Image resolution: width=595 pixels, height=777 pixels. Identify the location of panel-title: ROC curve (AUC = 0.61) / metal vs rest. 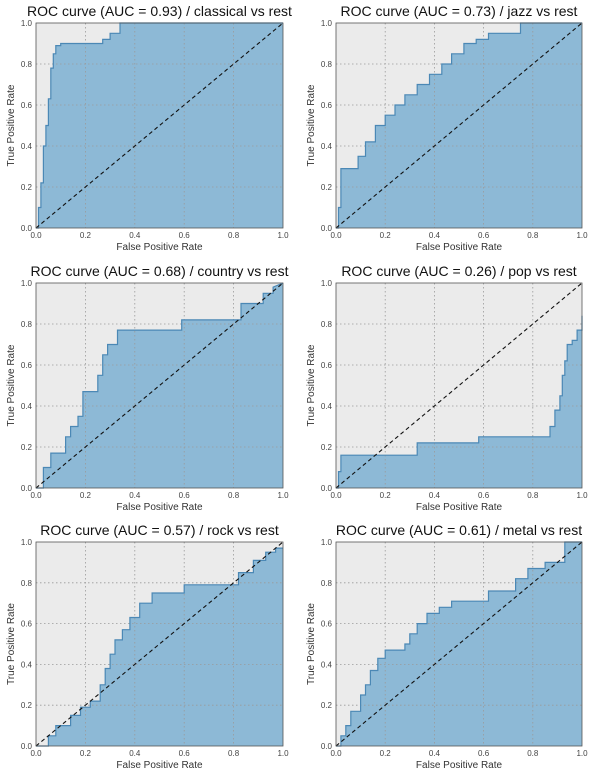
(459, 530).